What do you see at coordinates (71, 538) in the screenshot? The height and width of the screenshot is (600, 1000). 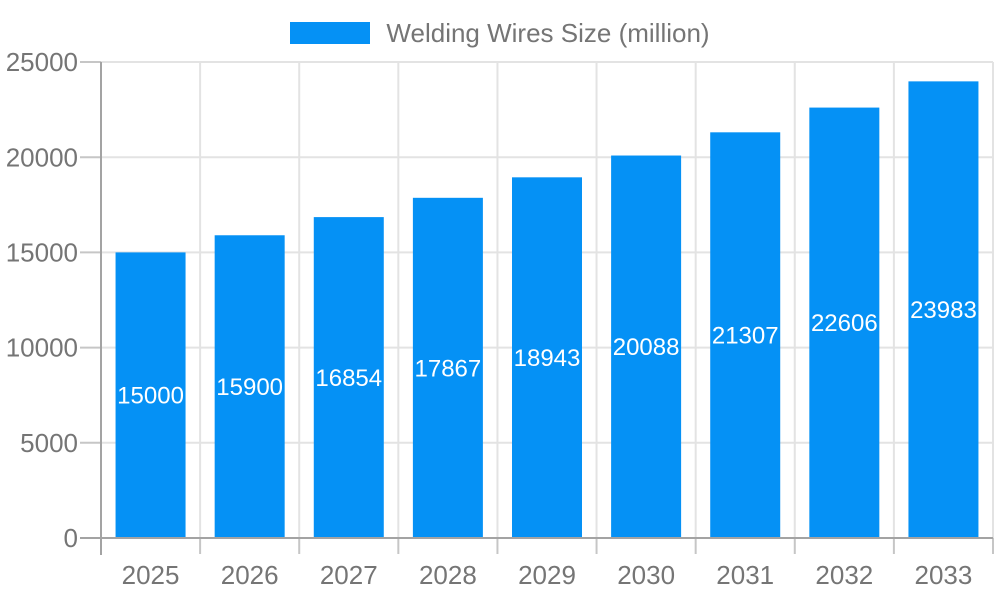 I see `y-axis-label-0: 0` at bounding box center [71, 538].